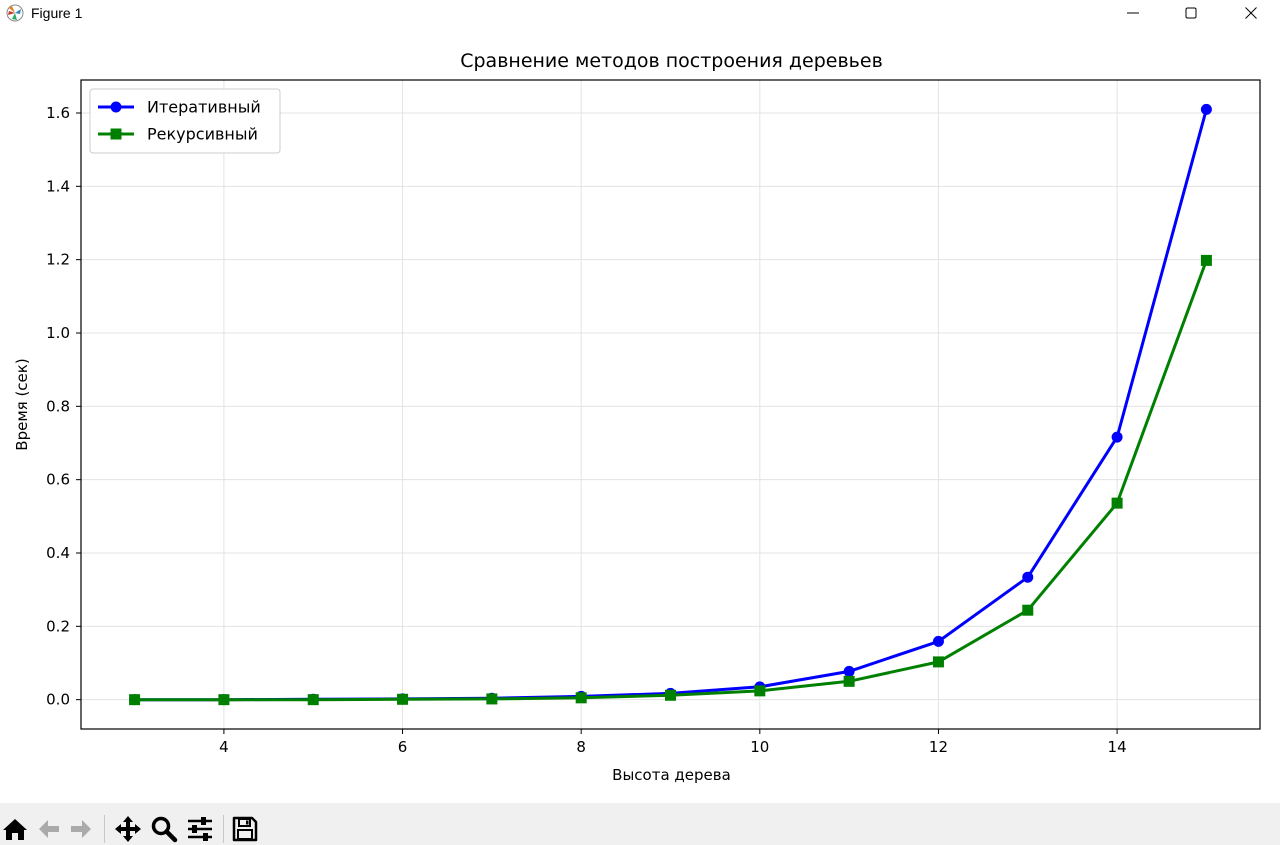  I want to click on back-icon, so click(49, 829).